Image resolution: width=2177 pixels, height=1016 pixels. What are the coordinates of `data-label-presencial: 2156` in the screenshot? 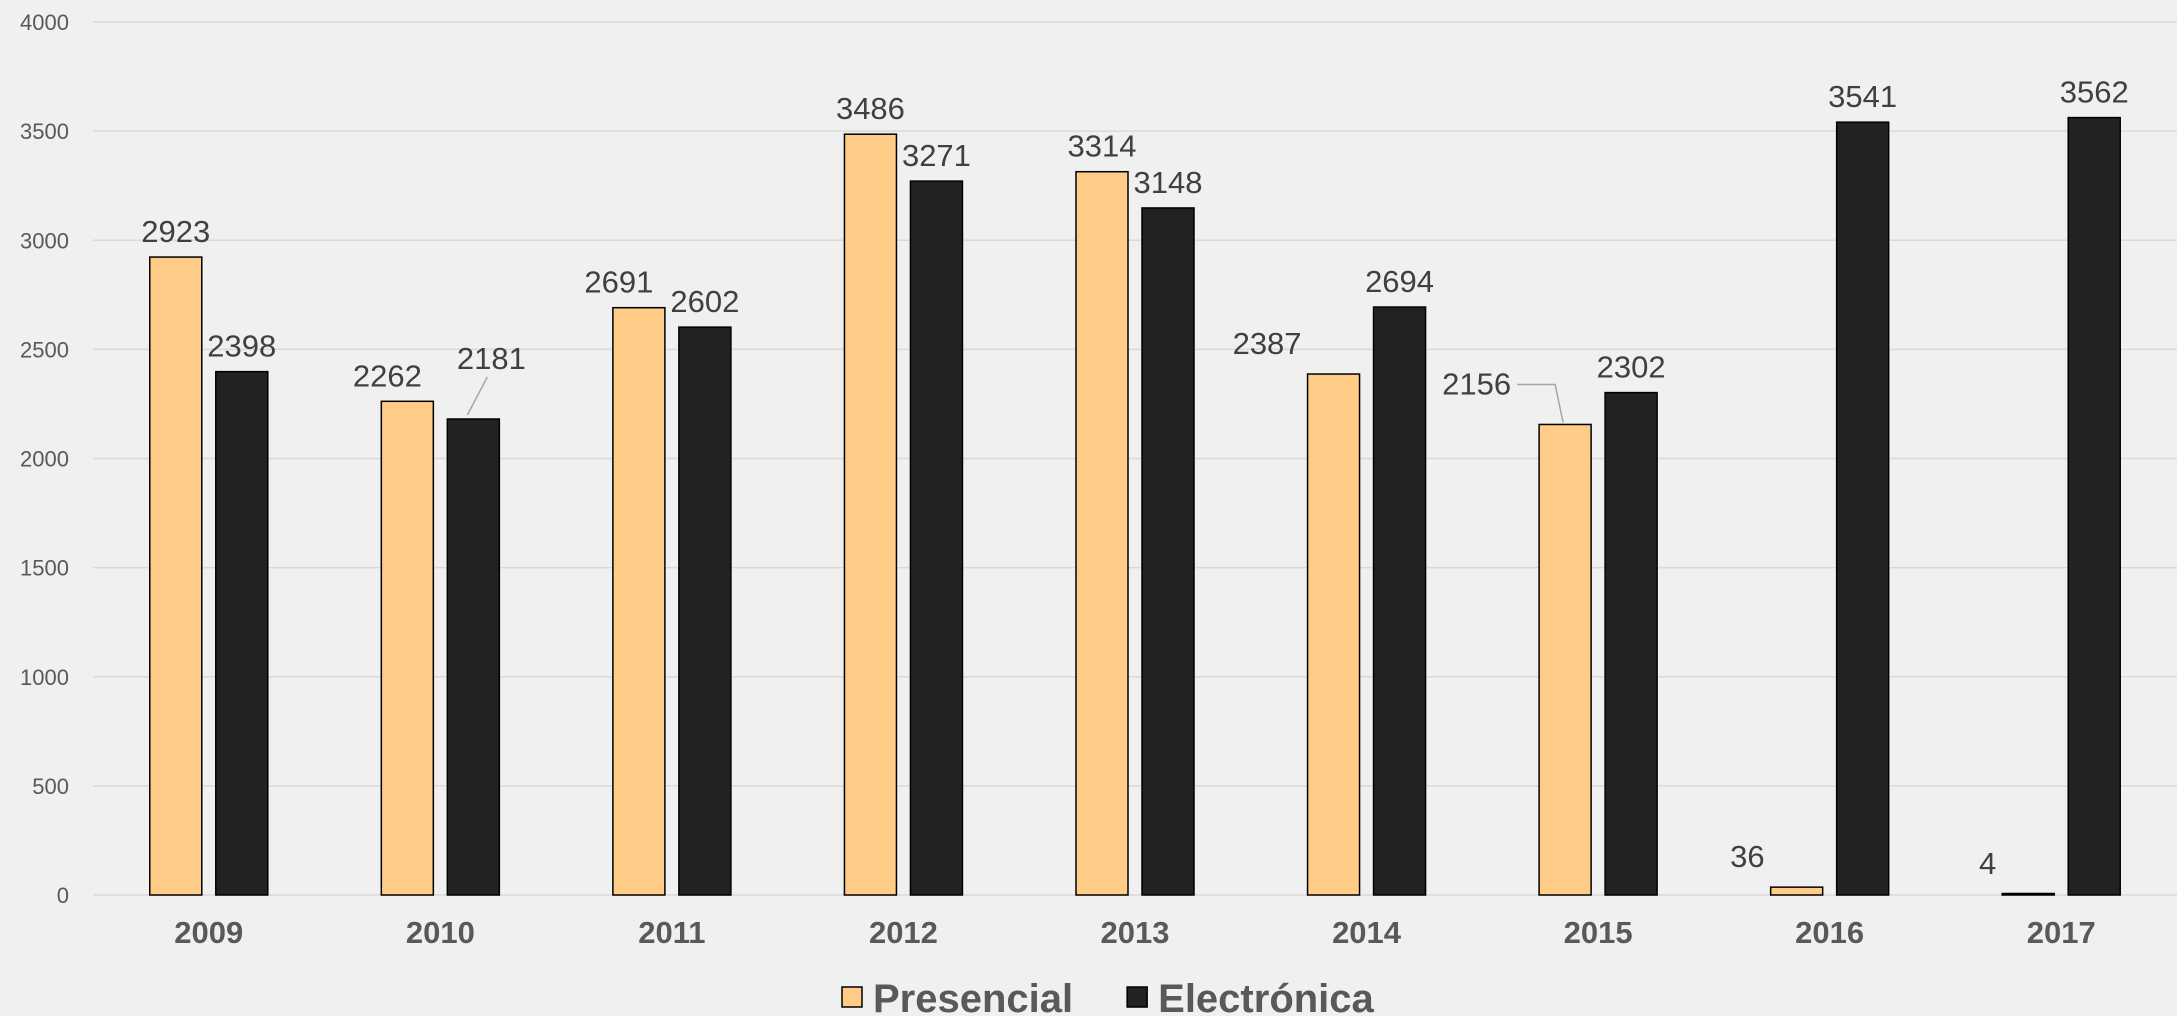 It's located at (1476, 383).